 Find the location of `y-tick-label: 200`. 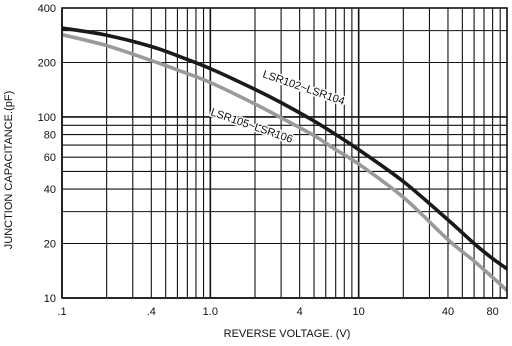

y-tick-label: 200 is located at coordinates (47, 63).